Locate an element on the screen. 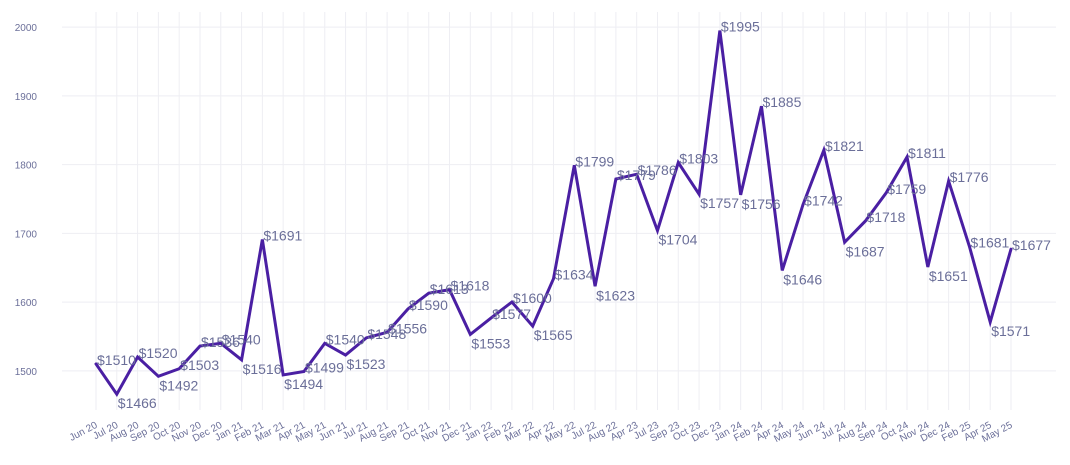 This screenshot has height=465, width=1070. data-label: $1548 is located at coordinates (386, 334).